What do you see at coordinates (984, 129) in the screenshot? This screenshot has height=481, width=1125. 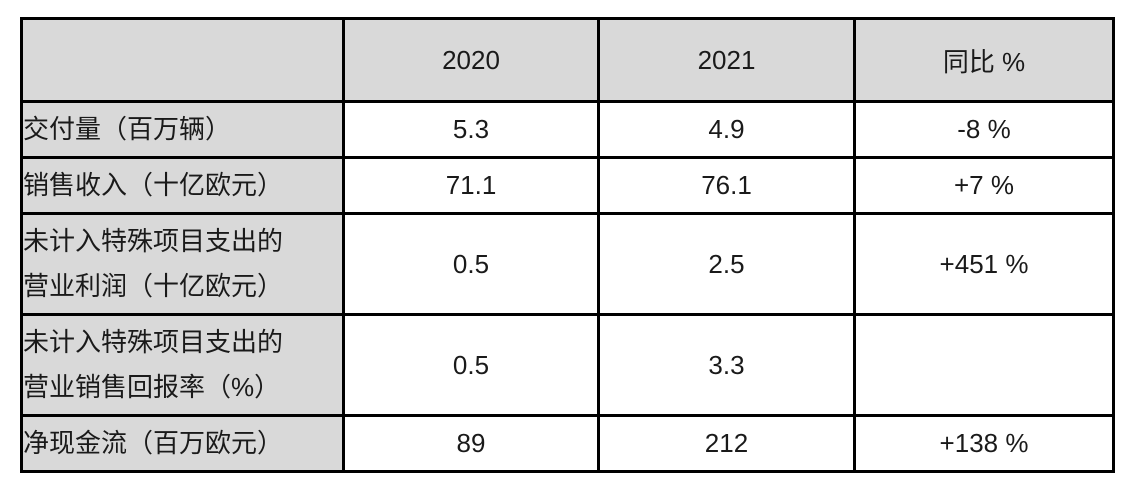 I see `cell-yoy: -8 %` at bounding box center [984, 129].